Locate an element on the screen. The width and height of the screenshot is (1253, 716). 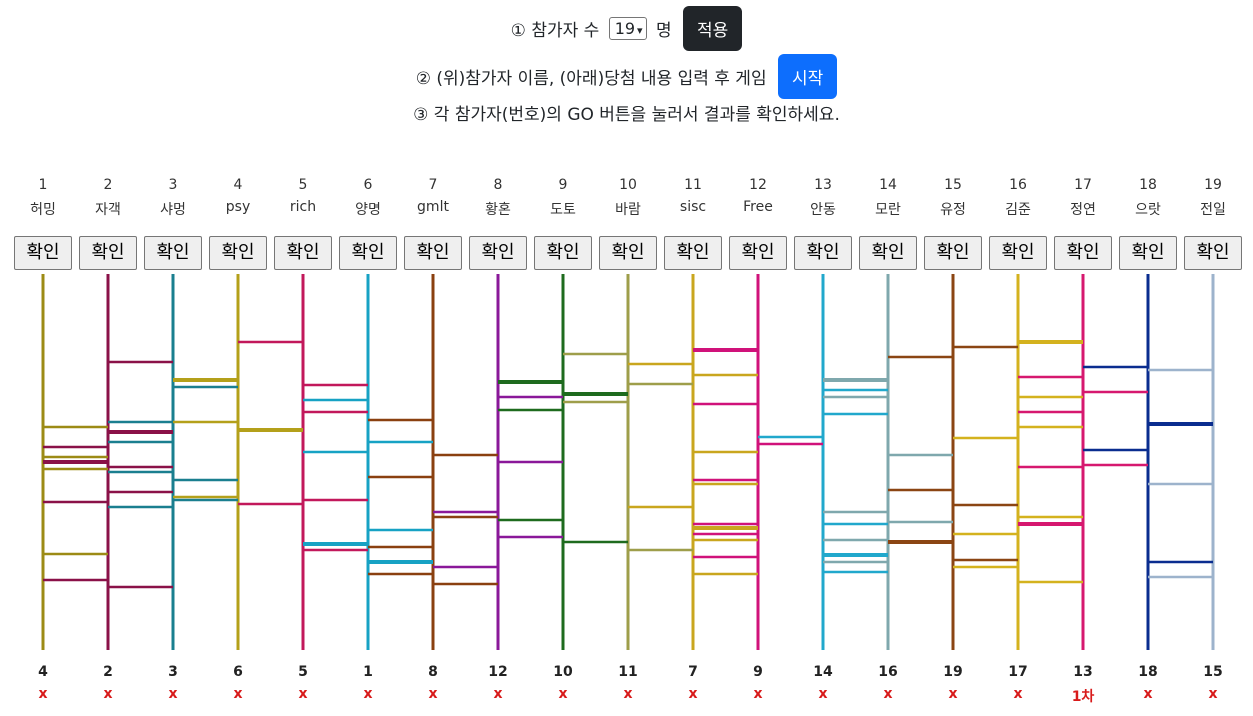
result-number: 19 is located at coordinates (953, 672).